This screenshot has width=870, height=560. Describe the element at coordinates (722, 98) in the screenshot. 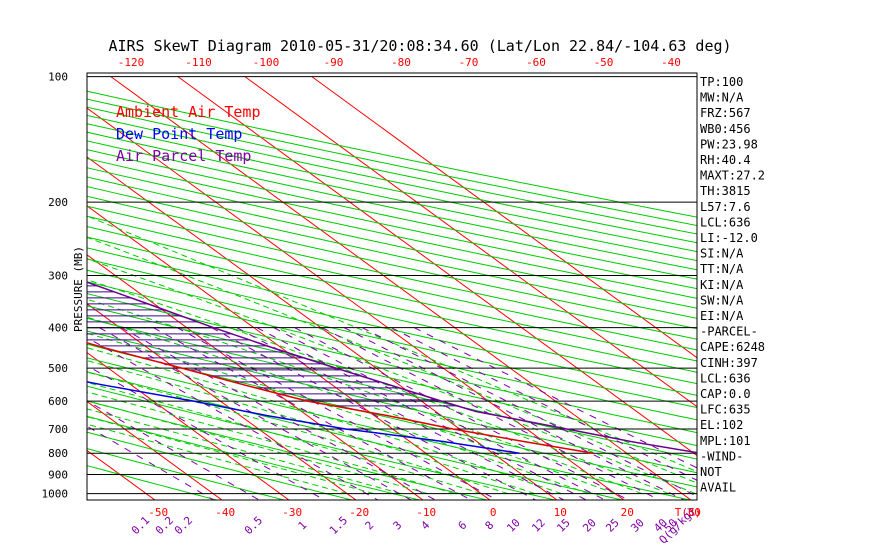

I see `index-item: MW:N/A` at that location.